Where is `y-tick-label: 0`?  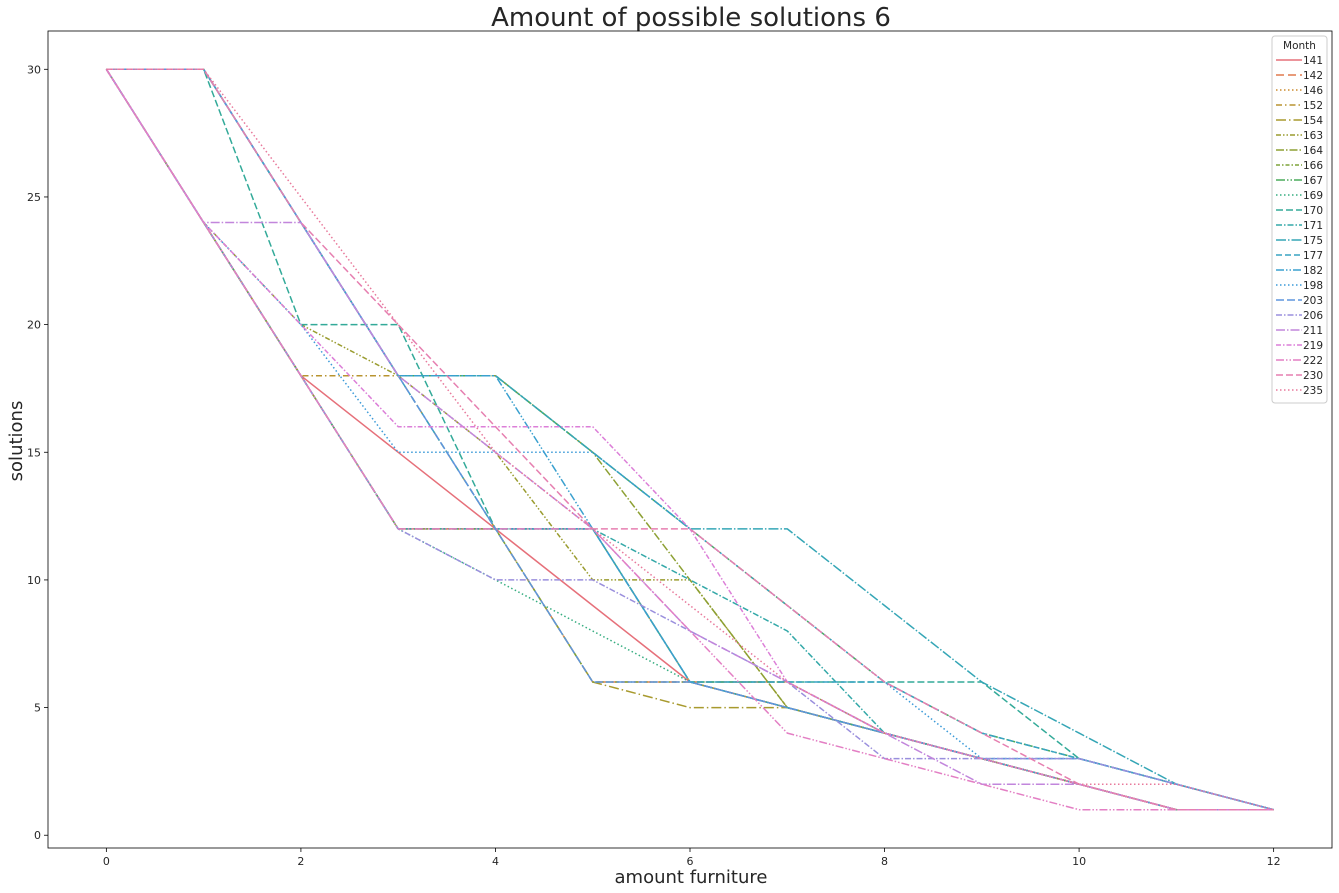 y-tick-label: 0 is located at coordinates (37, 835).